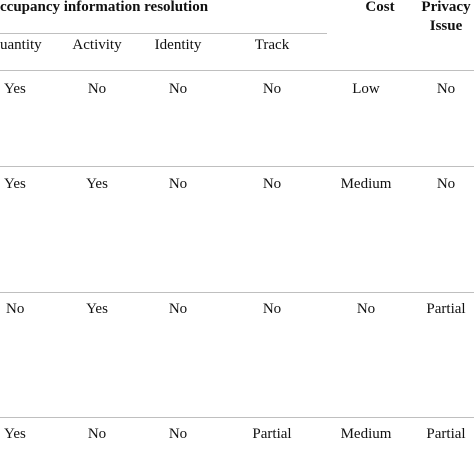  What do you see at coordinates (178, 184) in the screenshot?
I see `row-2-identity: No` at bounding box center [178, 184].